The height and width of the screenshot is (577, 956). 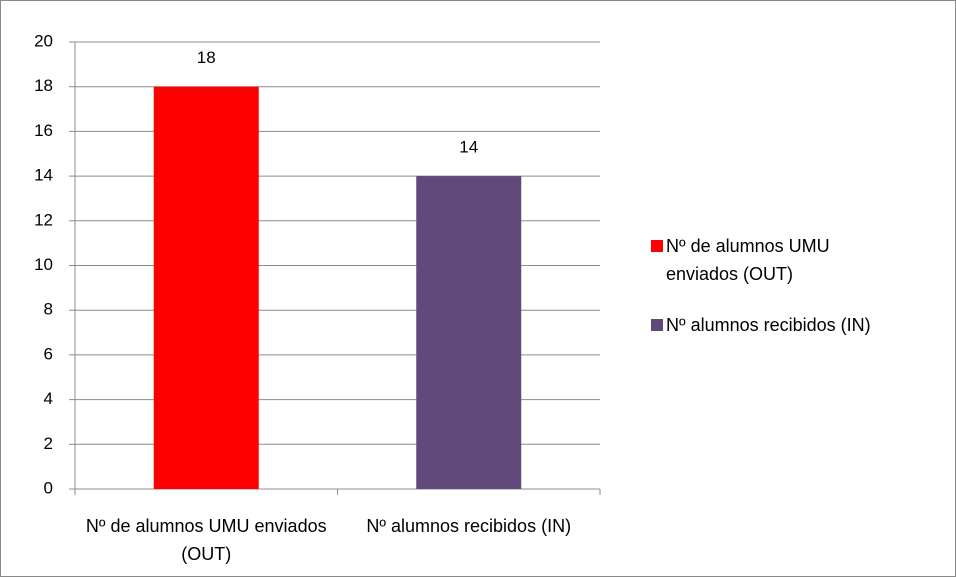 I want to click on x-tick-label: Nº de alumnos UMU enviados (OUT), so click(x=206, y=540).